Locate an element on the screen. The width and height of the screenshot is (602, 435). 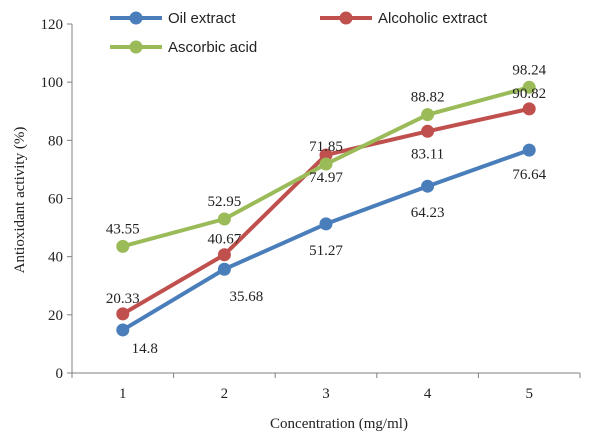
legend-label: Alcoholic extract is located at coordinates (433, 18).